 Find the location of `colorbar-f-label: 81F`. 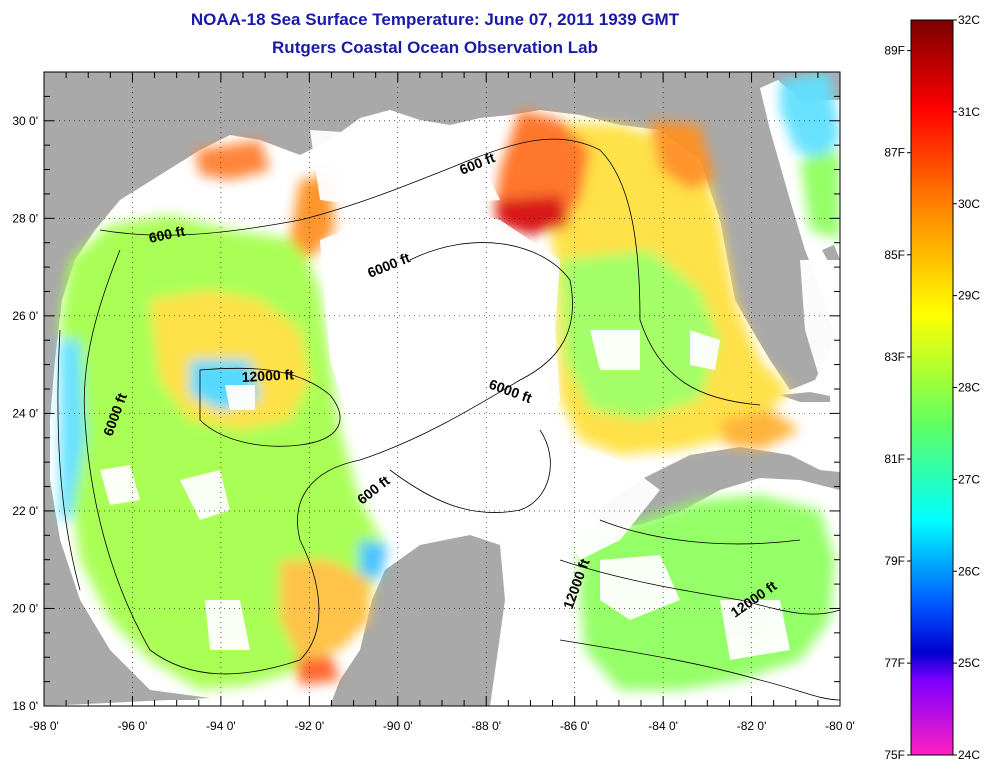

colorbar-f-label: 81F is located at coordinates (894, 459).